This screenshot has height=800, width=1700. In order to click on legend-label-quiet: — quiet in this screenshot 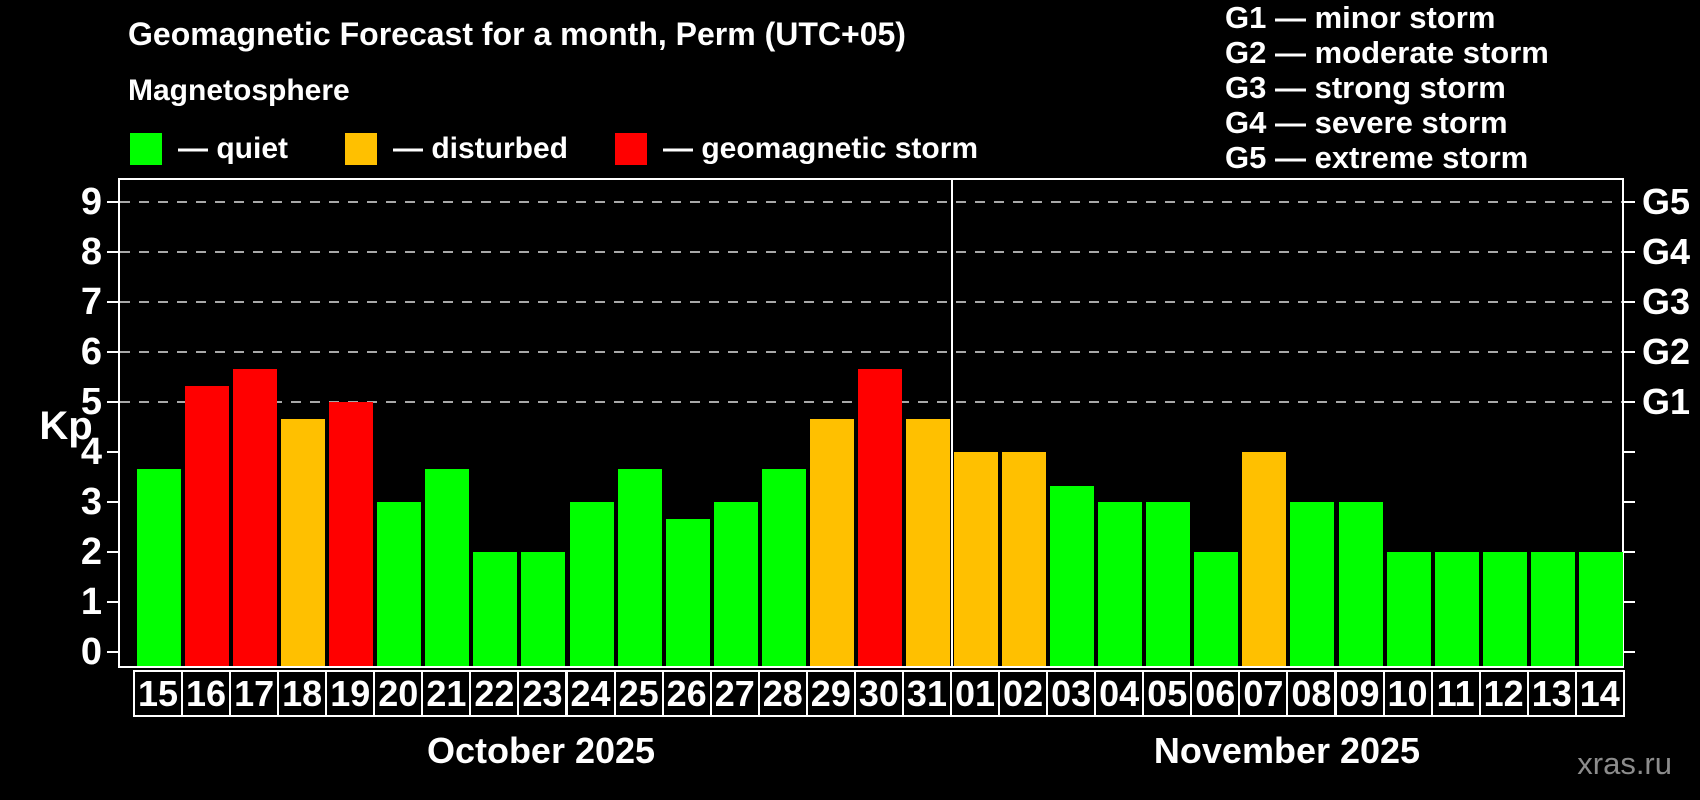, I will do `click(233, 148)`.